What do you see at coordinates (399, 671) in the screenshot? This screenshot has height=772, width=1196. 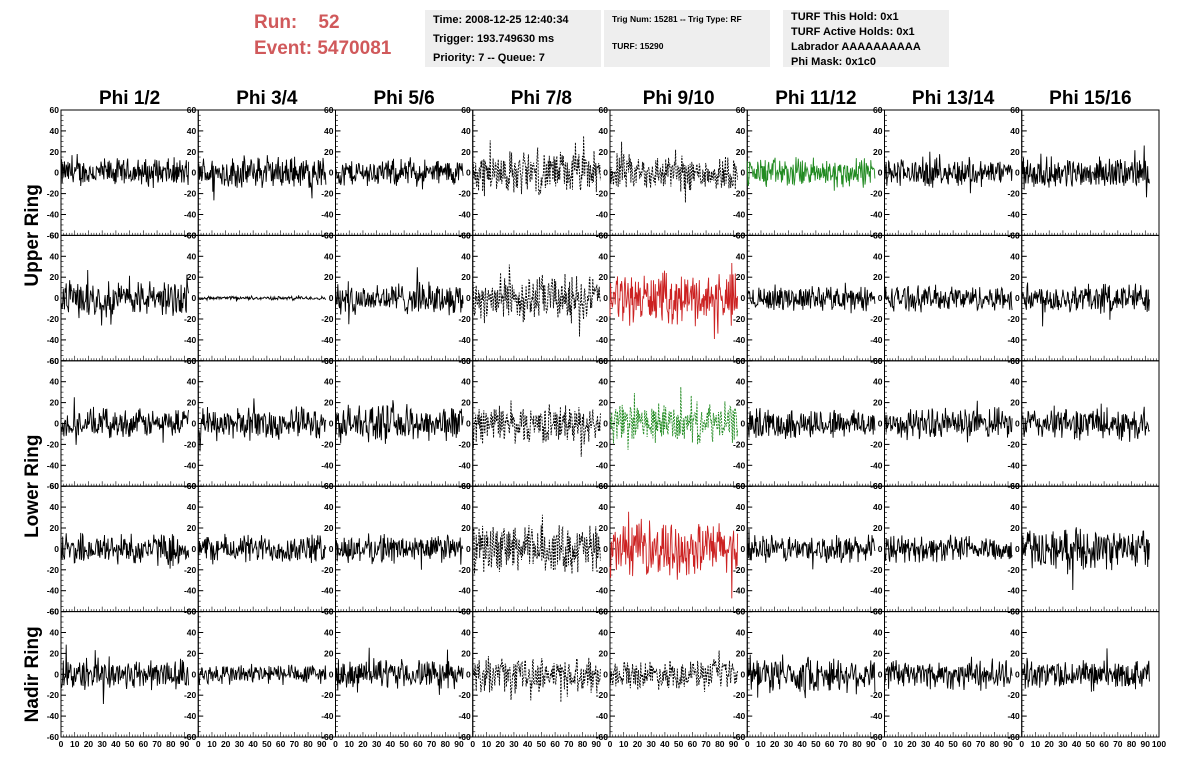 I see `waveform-r5-c3` at bounding box center [399, 671].